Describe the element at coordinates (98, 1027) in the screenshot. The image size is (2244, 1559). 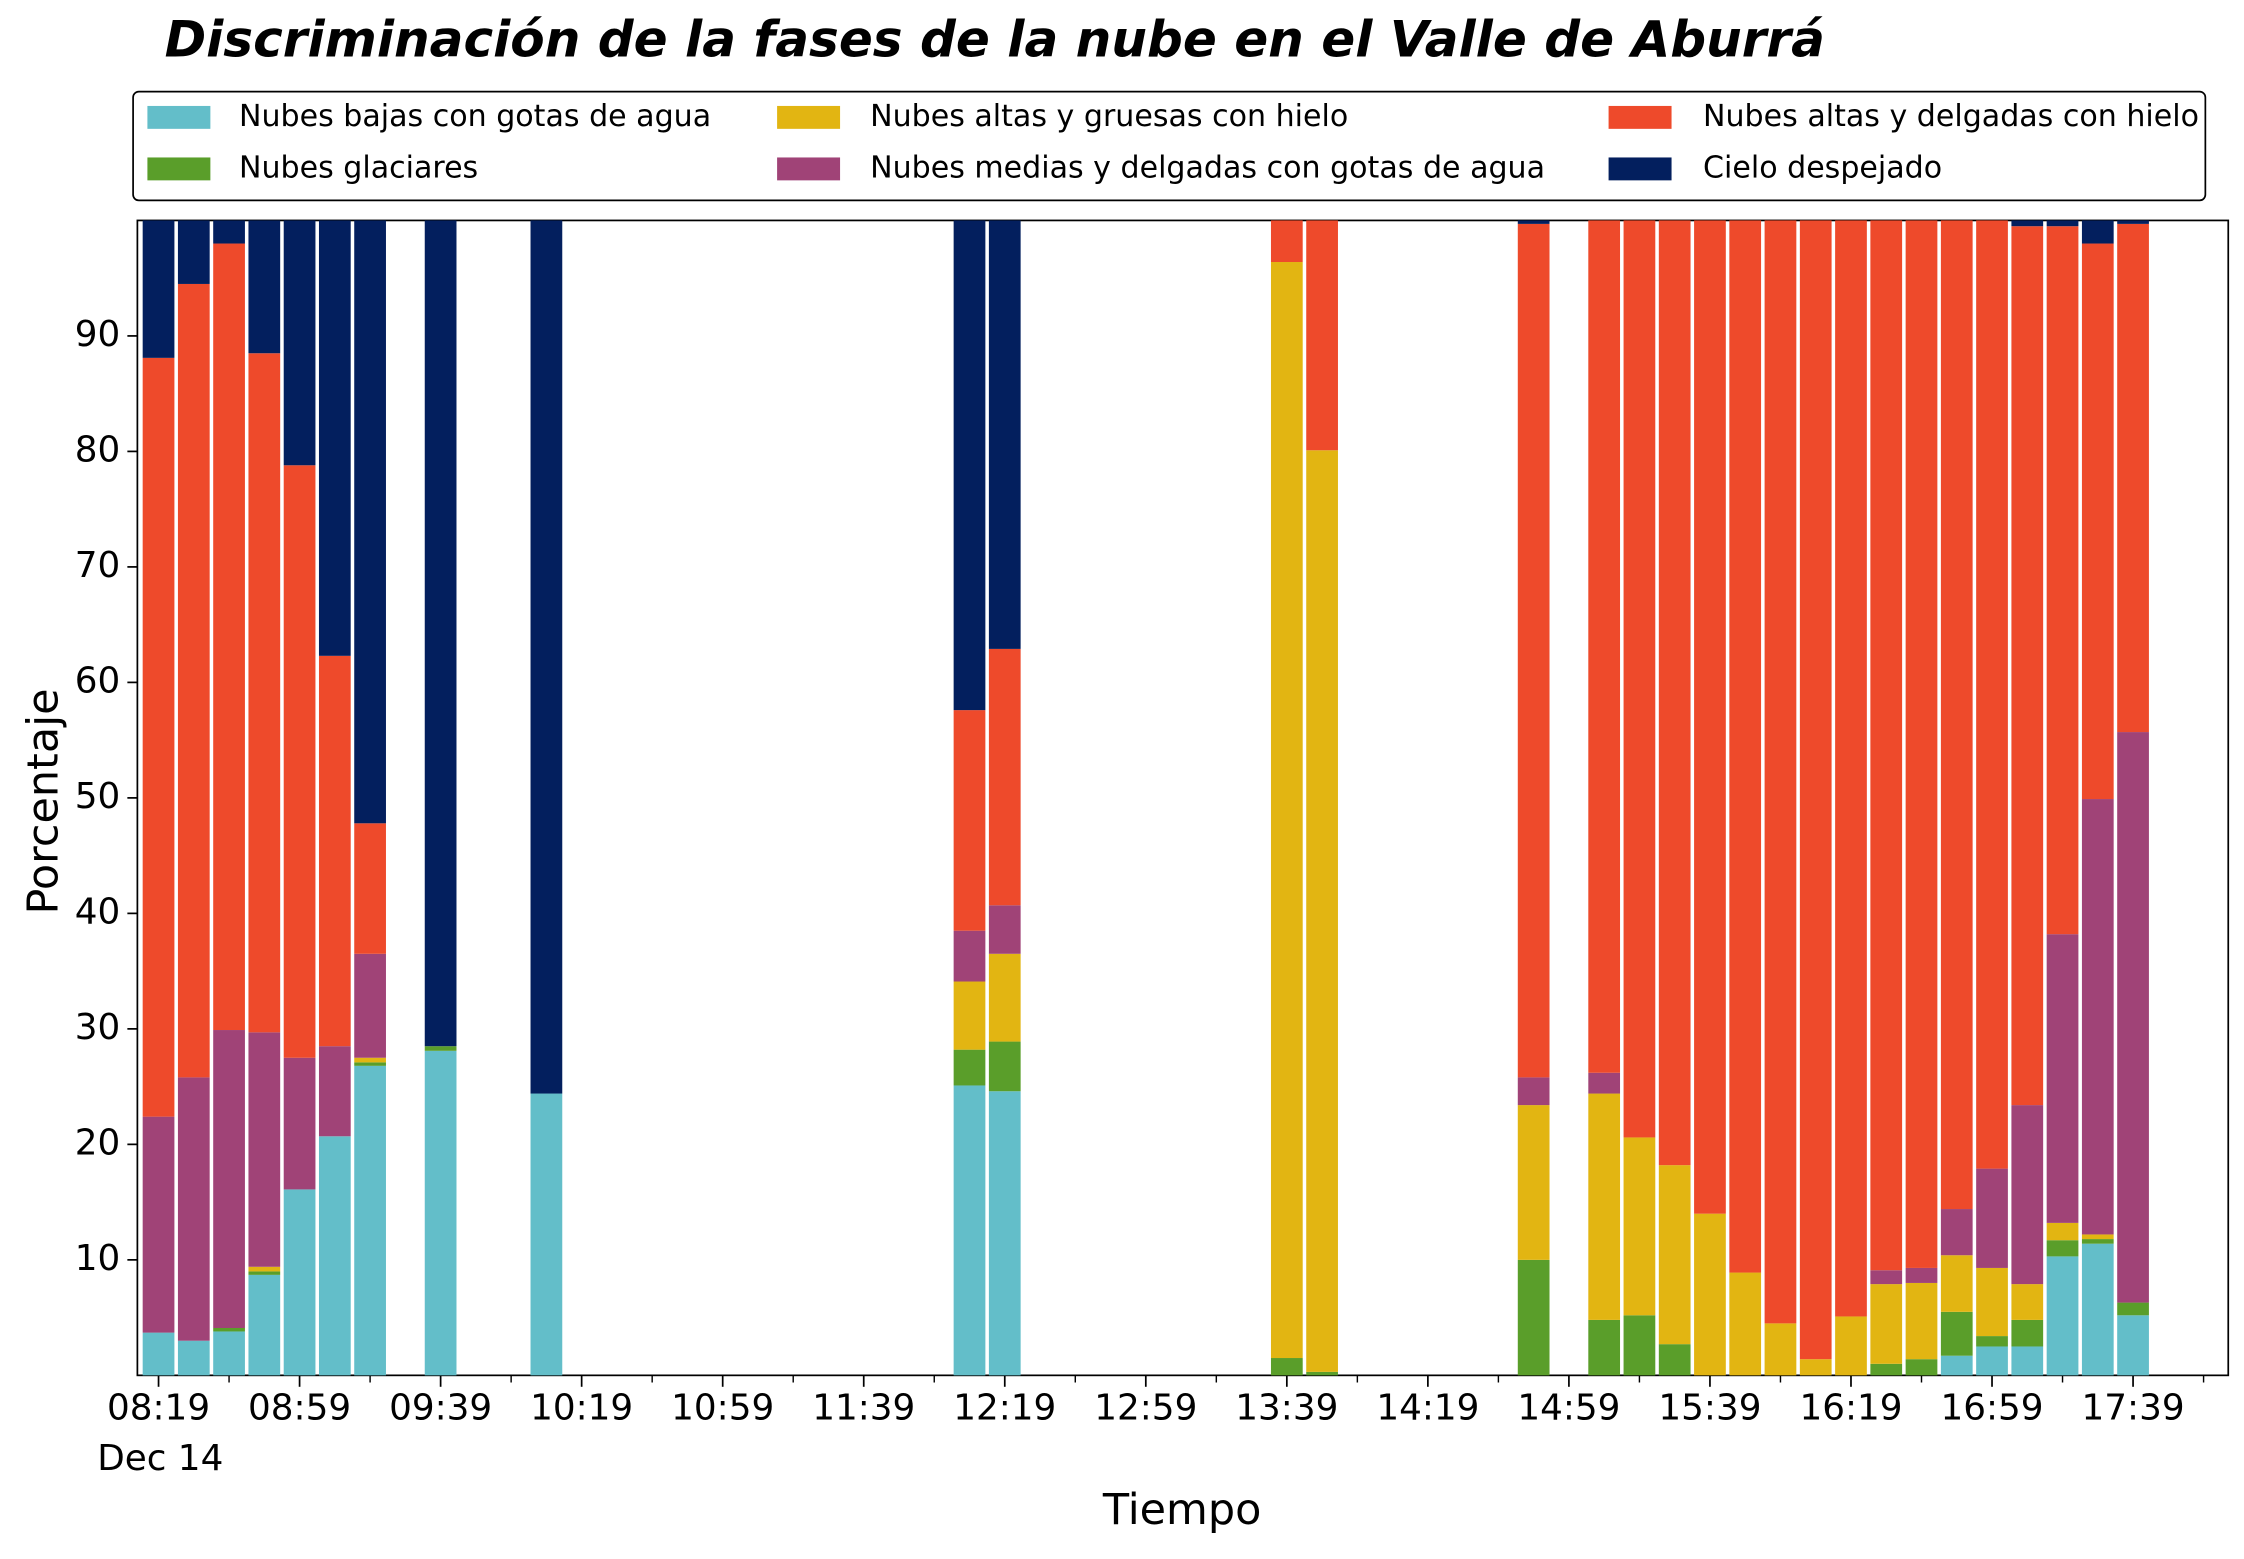
I see `y-tick-label: 30` at that location.